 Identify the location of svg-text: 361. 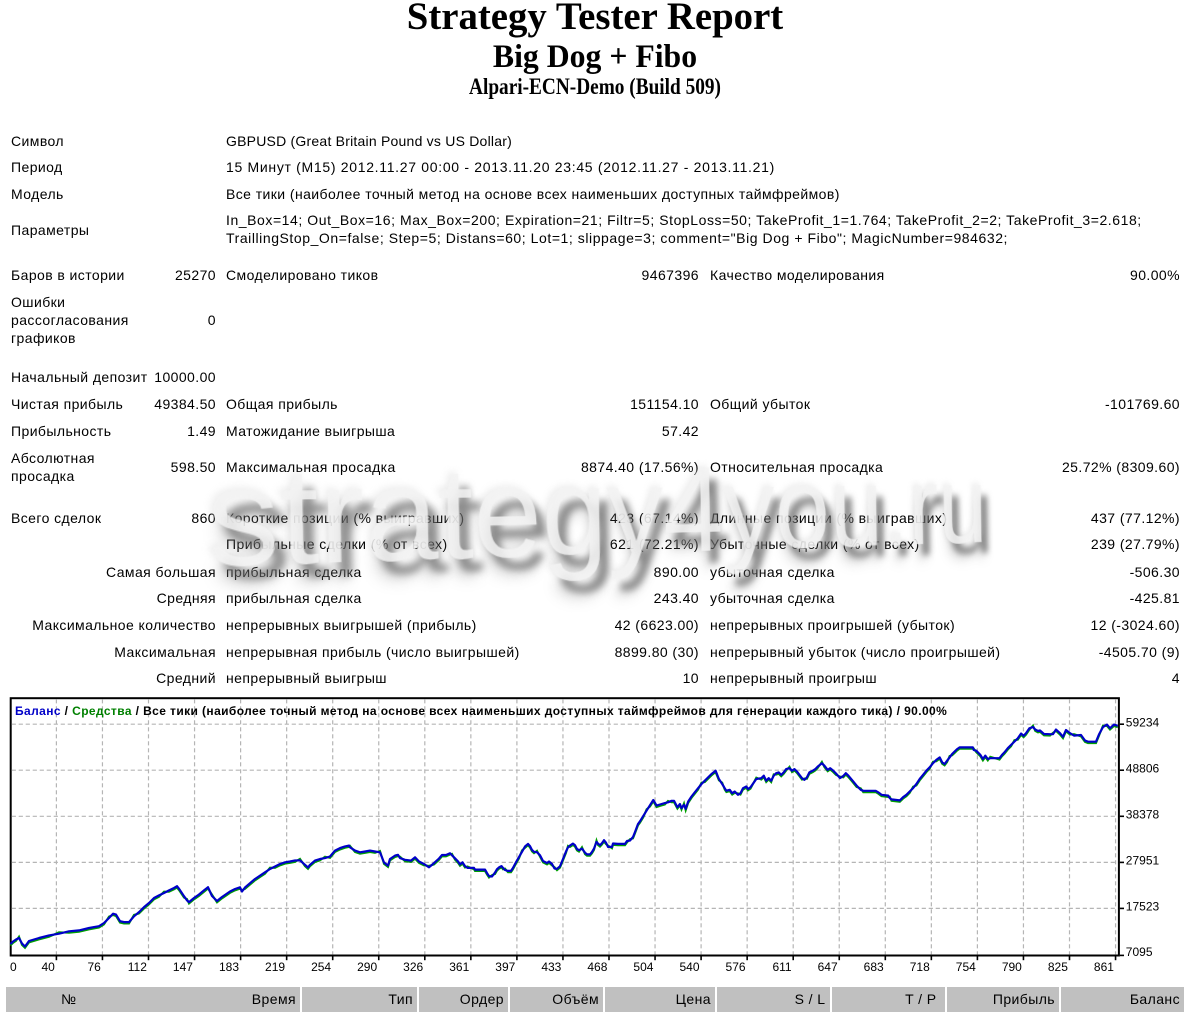
(459, 967).